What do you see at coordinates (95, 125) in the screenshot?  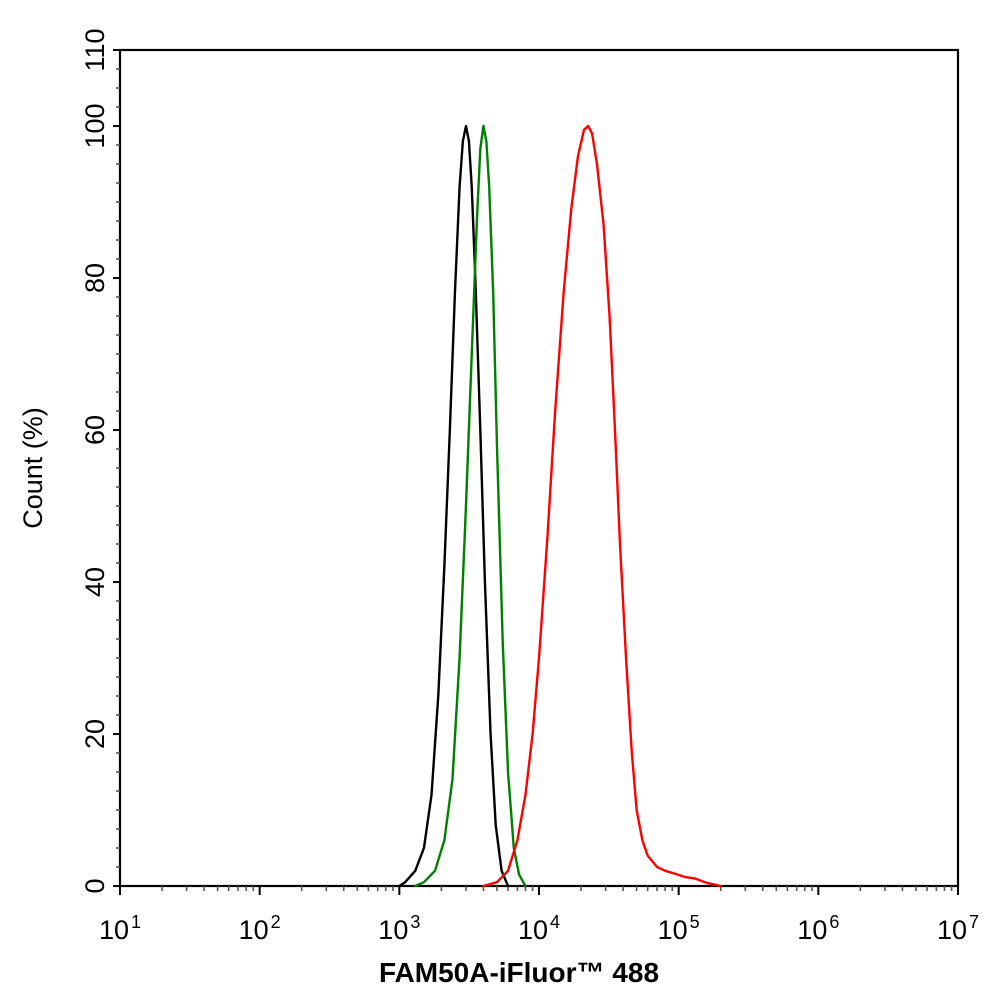 I see `y-tick-label: 100` at bounding box center [95, 125].